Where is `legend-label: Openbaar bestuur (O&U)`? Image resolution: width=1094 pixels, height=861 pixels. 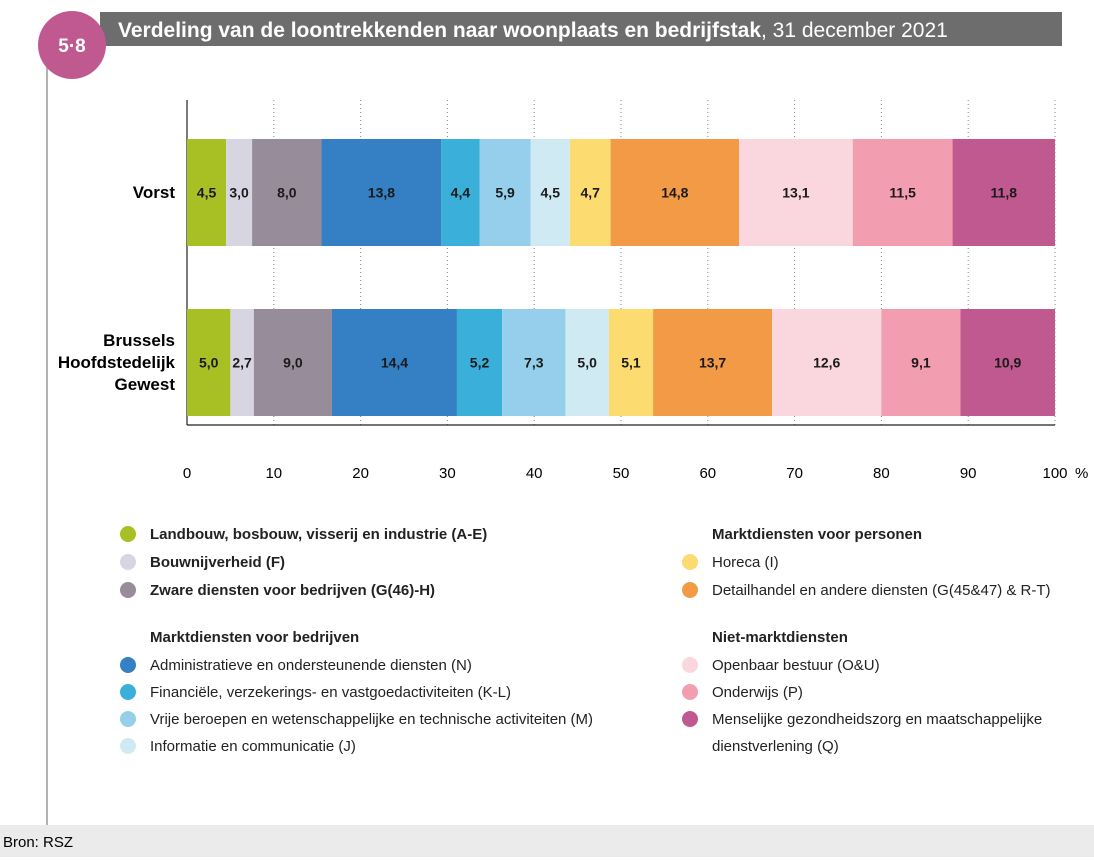 legend-label: Openbaar bestuur (O&U) is located at coordinates (796, 665).